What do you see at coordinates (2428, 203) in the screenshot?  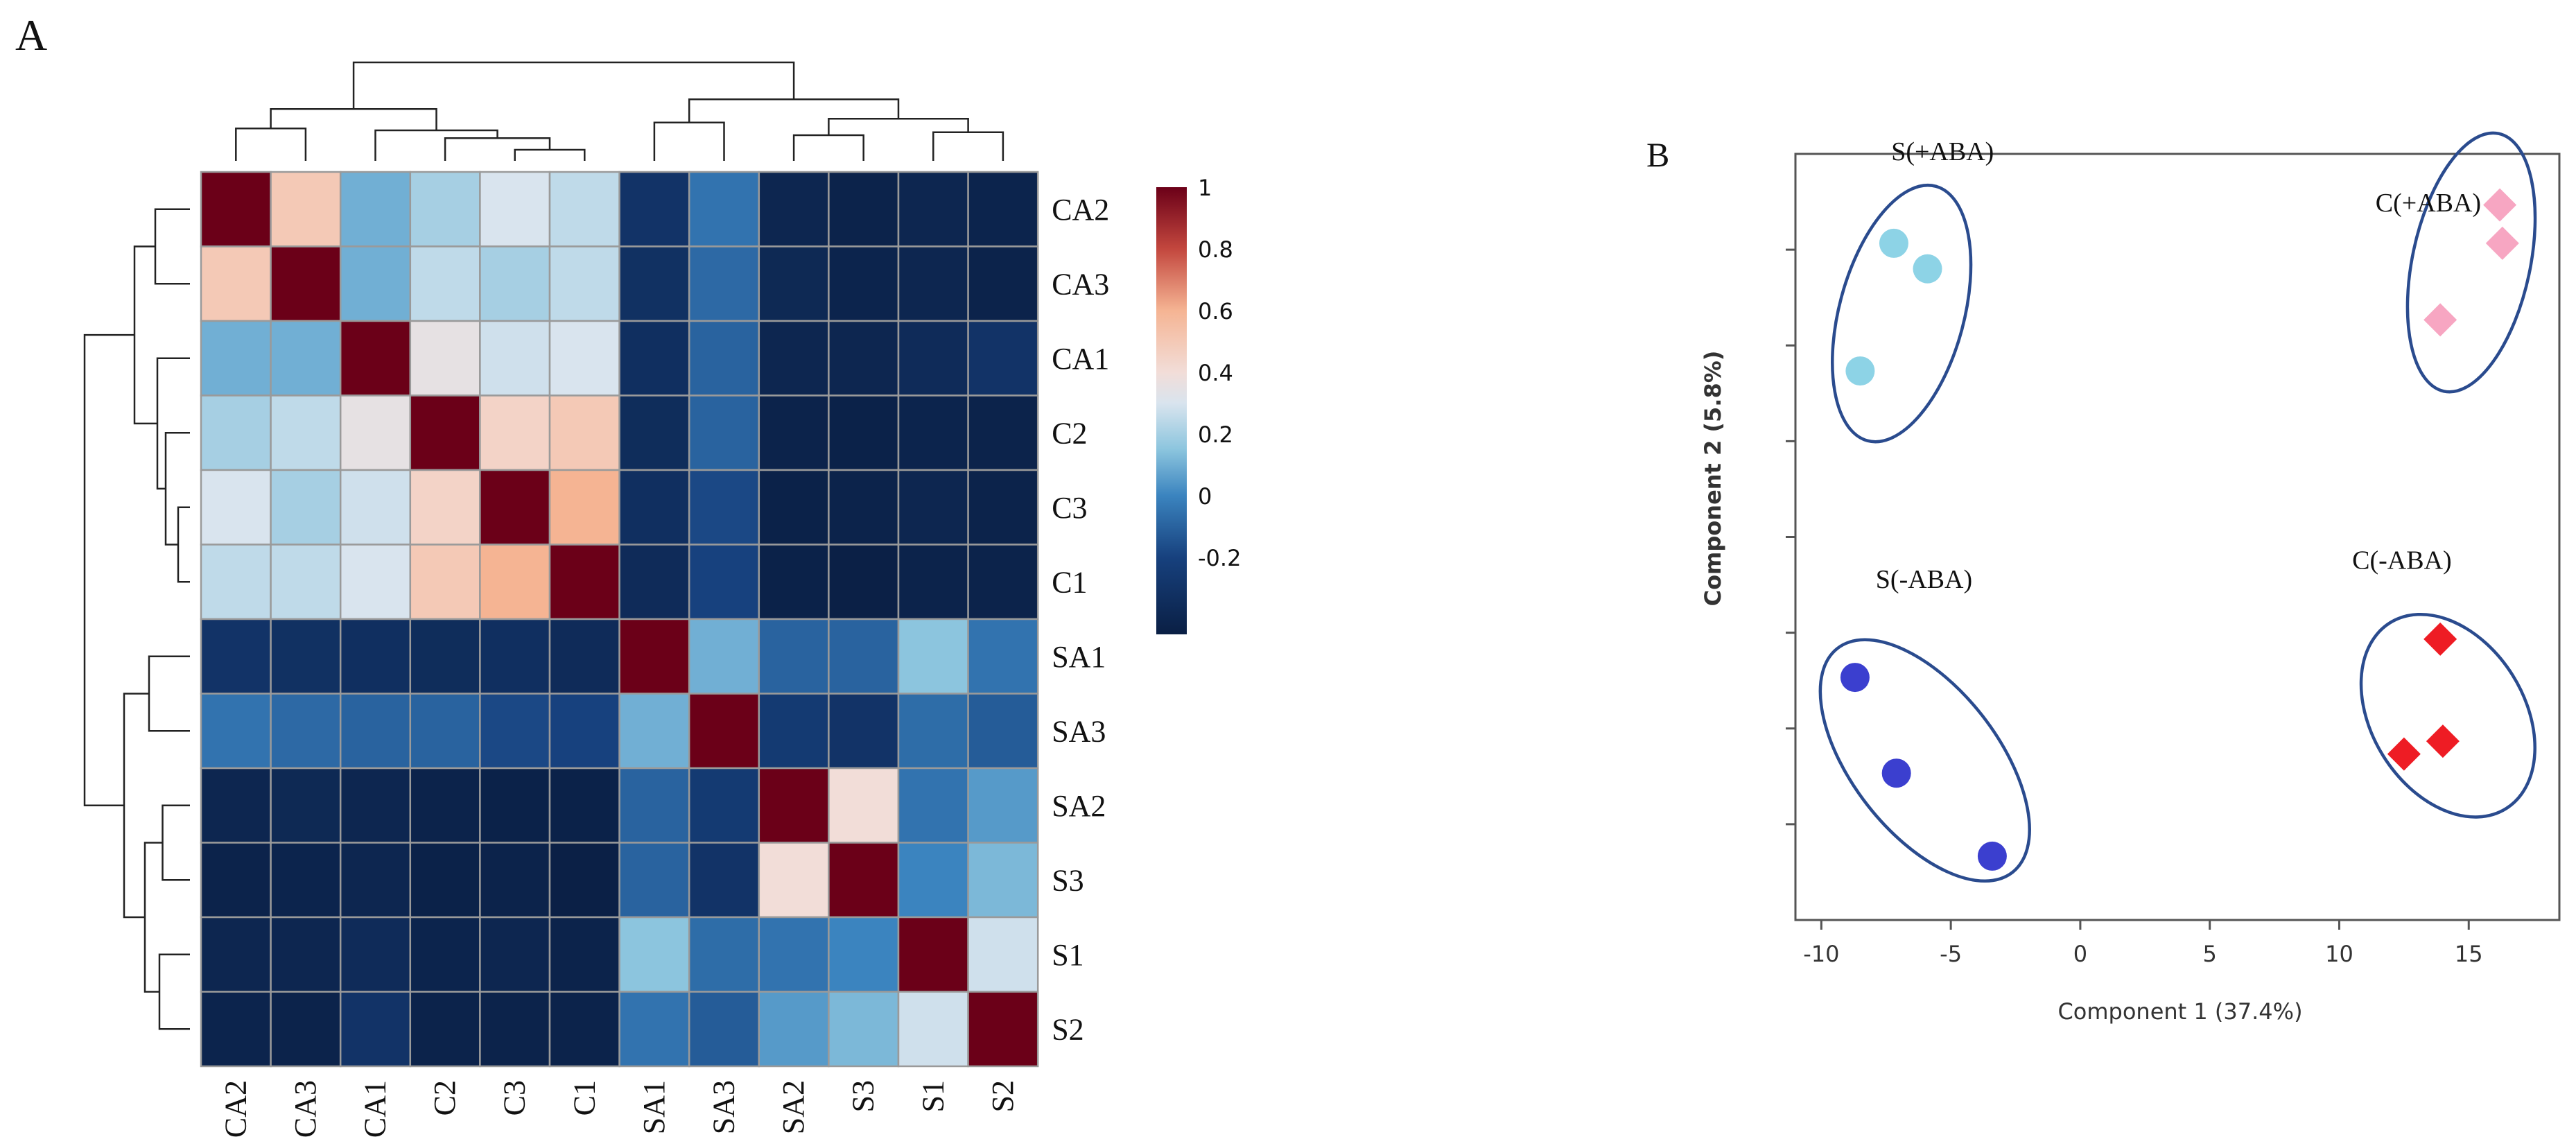 I see `group-label: C(+ABA)` at bounding box center [2428, 203].